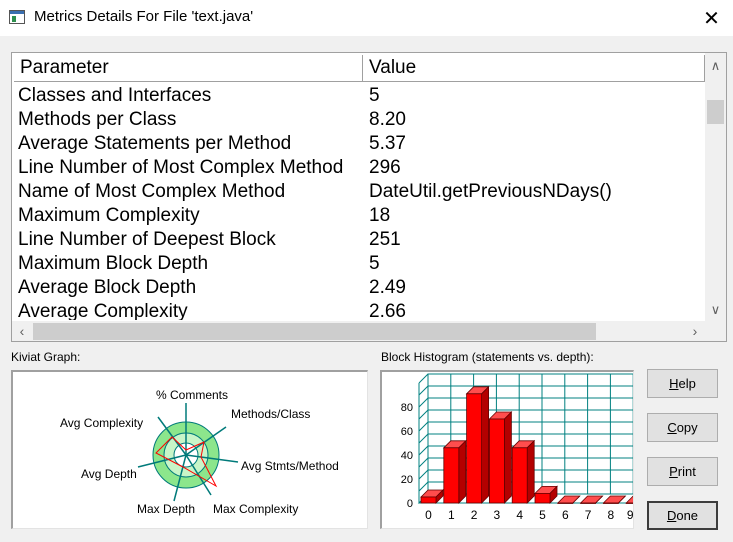  I want to click on row-parameter: Name of Most Complex Method, so click(152, 191).